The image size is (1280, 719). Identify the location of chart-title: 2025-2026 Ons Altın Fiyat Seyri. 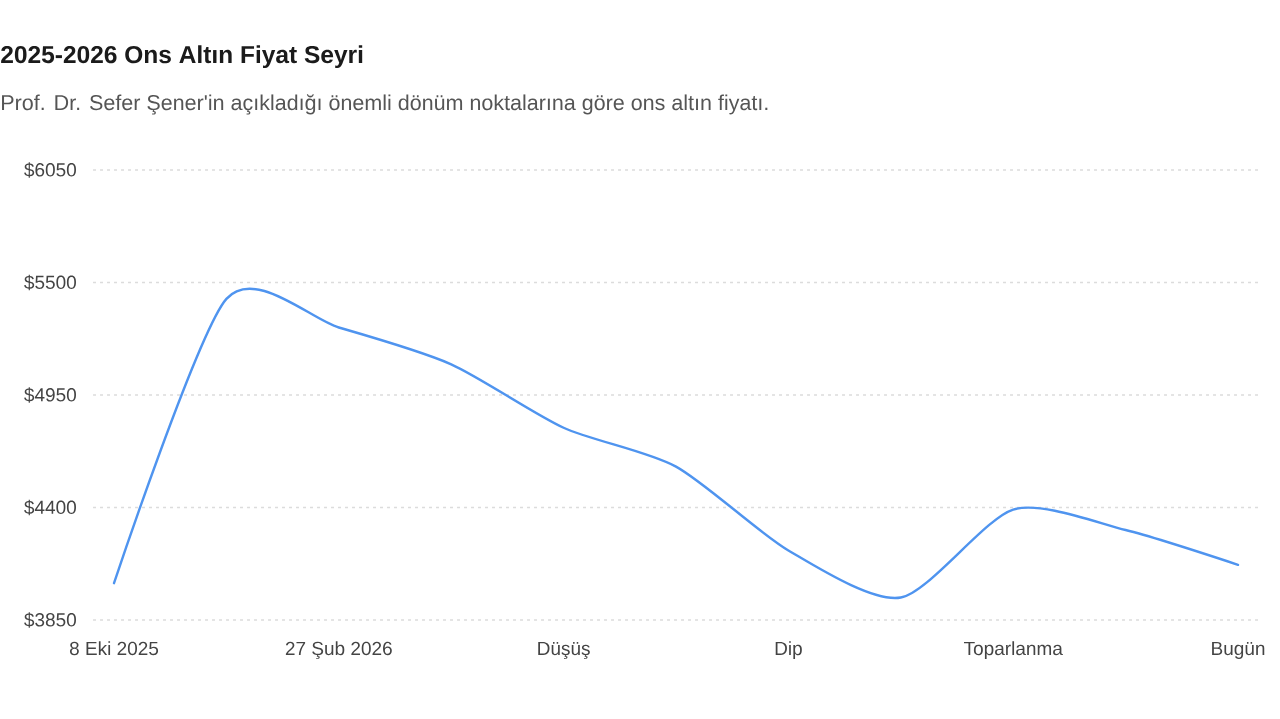
(182, 57).